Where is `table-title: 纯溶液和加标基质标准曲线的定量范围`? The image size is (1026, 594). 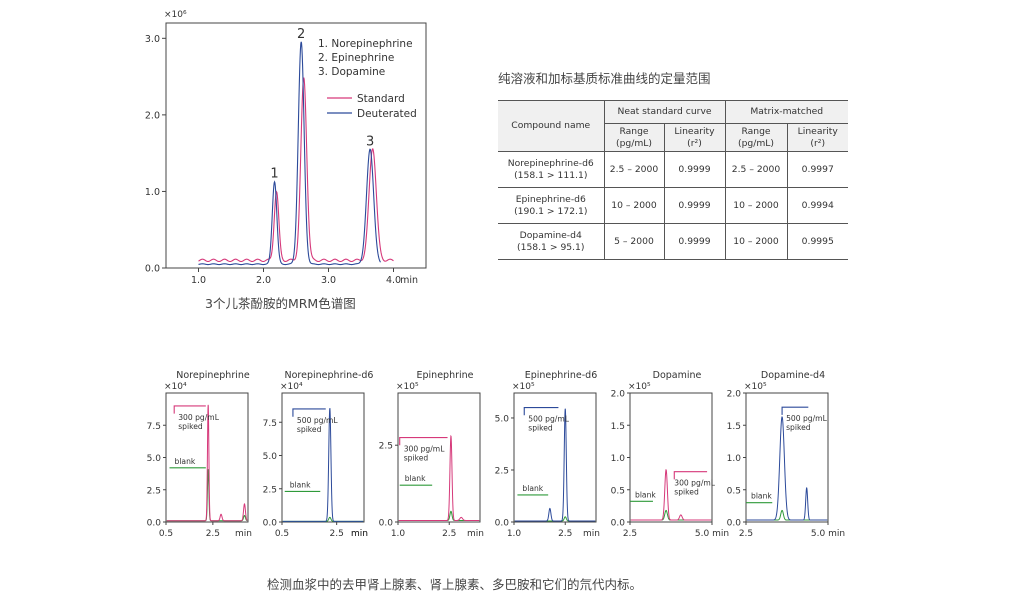
table-title: 纯溶液和加标基质标准曲线的定量范围 is located at coordinates (604, 78).